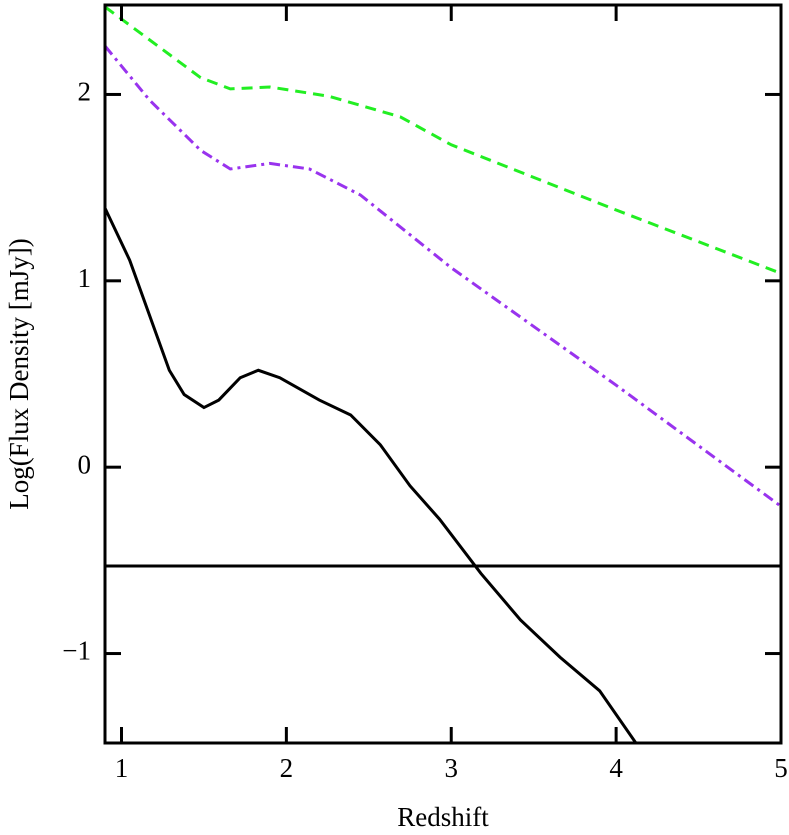 The height and width of the screenshot is (835, 789). Describe the element at coordinates (287, 768) in the screenshot. I see `x-tick-label: 2` at that location.